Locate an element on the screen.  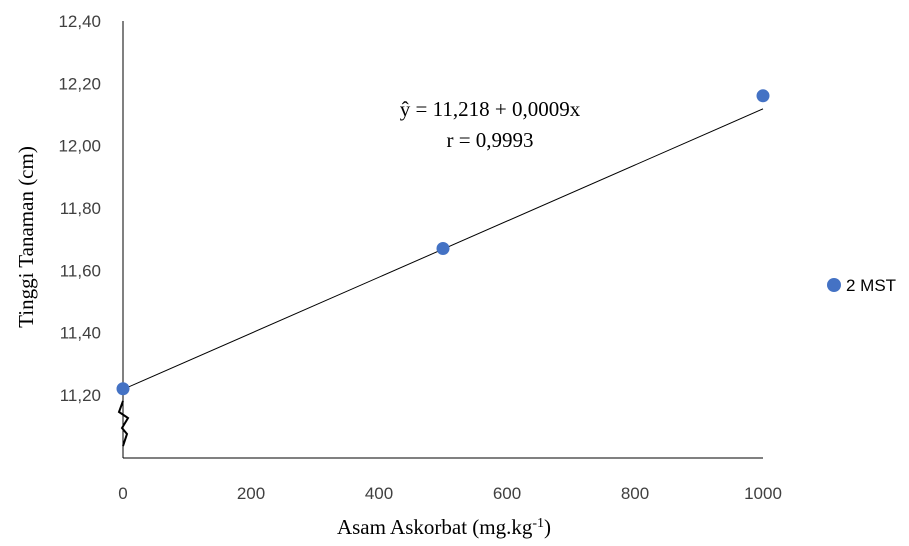
y-tick-label: 12,20 is located at coordinates (79, 83).